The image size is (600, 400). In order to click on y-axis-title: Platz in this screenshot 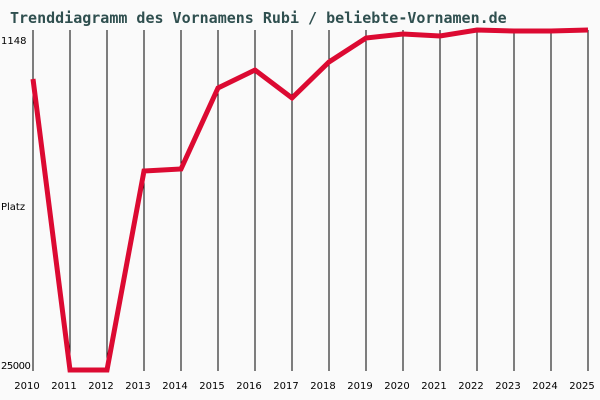, I will do `click(13, 207)`.